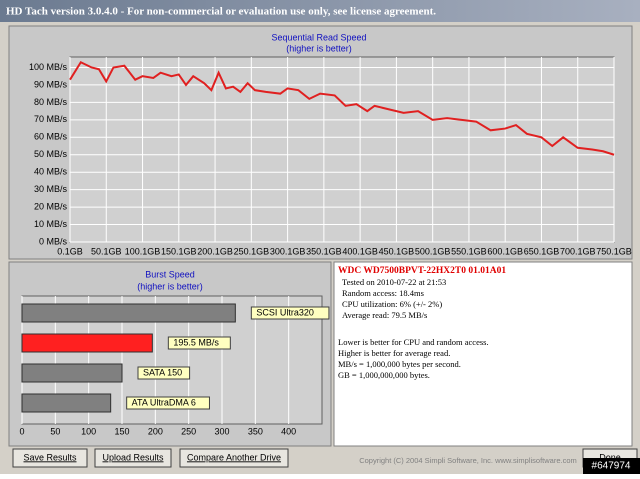 The image size is (640, 479). What do you see at coordinates (155, 431) in the screenshot?
I see `x-tick-label: 200` at bounding box center [155, 431].